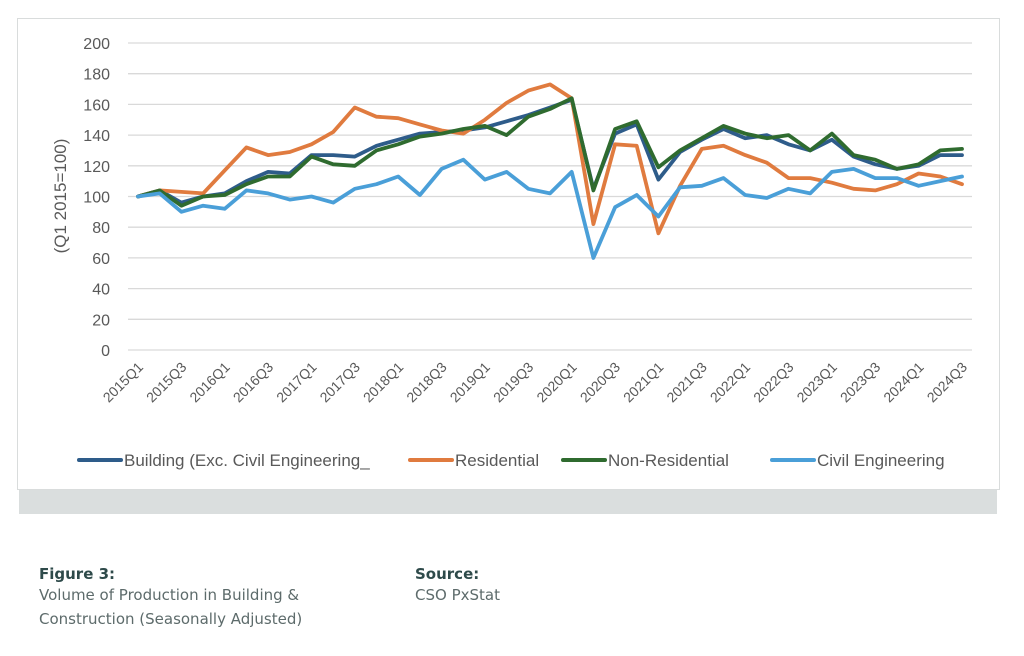 The image size is (1024, 656). I want to click on legend-label: Residential, so click(497, 460).